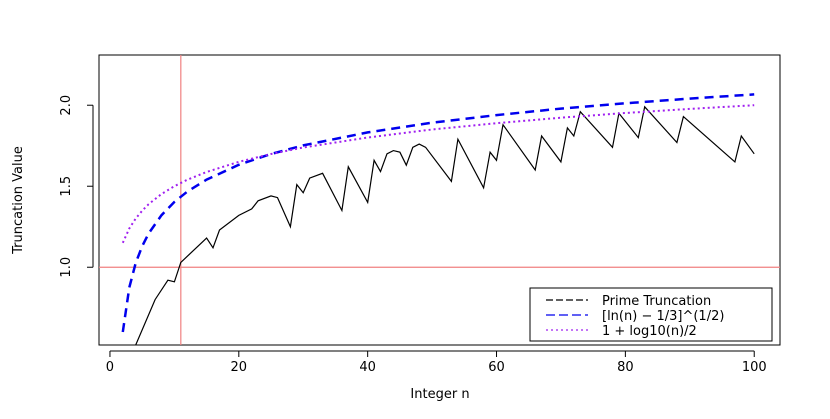 Image resolution: width=830 pixels, height=419 pixels. I want to click on x-axis-label: Integer n, so click(439, 394).